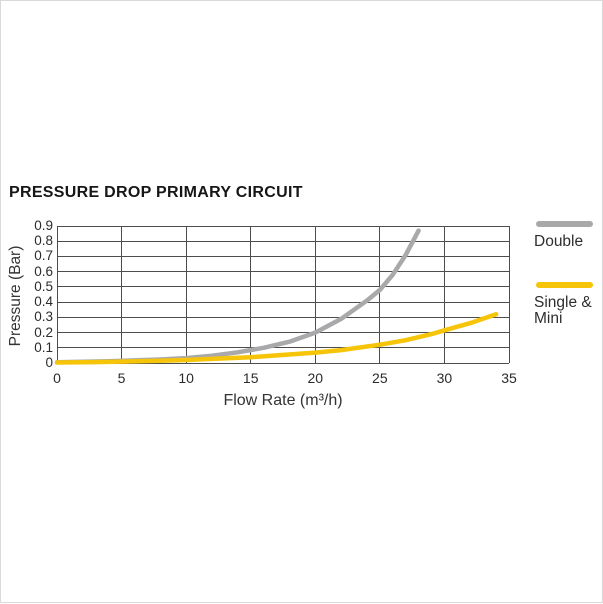  Describe the element at coordinates (15, 296) in the screenshot. I see `y-axis-title: Pressure (Bar)` at that location.